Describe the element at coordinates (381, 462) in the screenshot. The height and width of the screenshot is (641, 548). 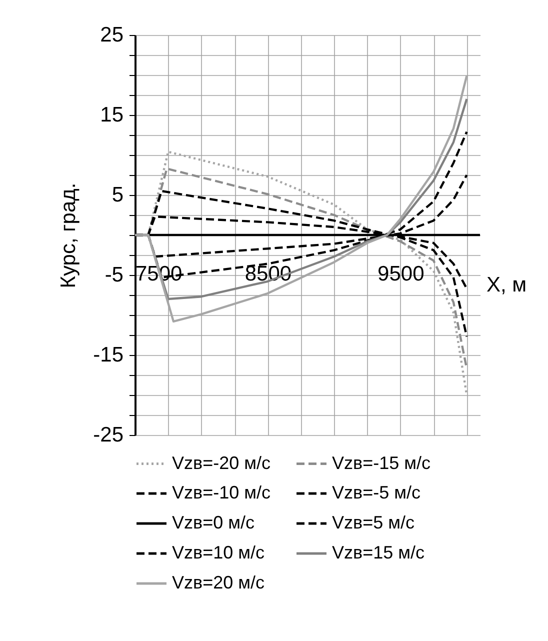
I see `legend-label: Vzв=-15 м/с` at that location.